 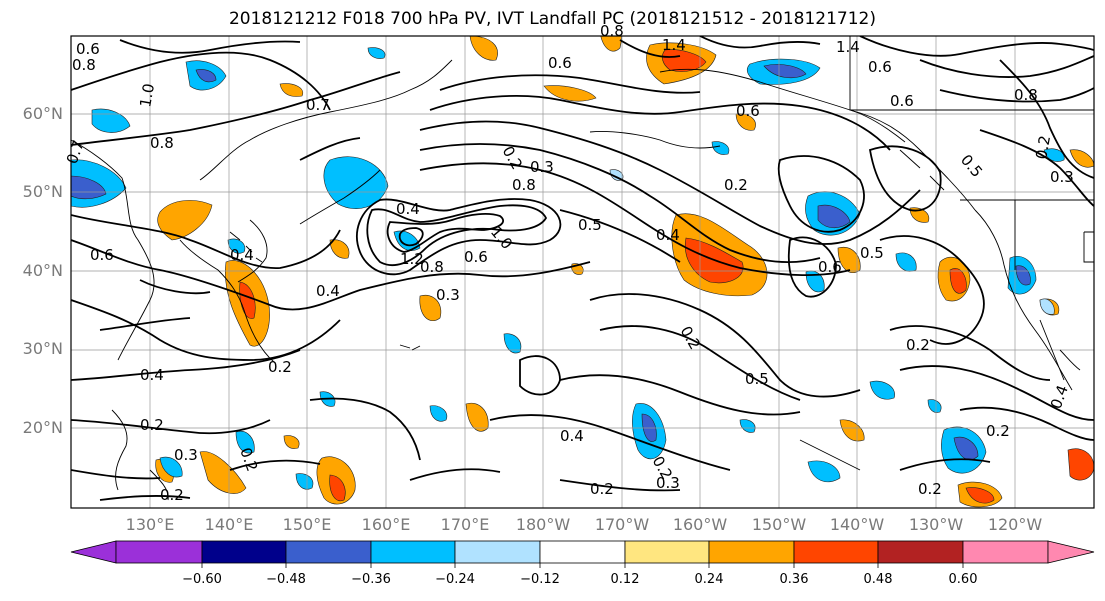 What do you see at coordinates (286, 579) in the screenshot?
I see `colorbar-tick: −0.48` at bounding box center [286, 579].